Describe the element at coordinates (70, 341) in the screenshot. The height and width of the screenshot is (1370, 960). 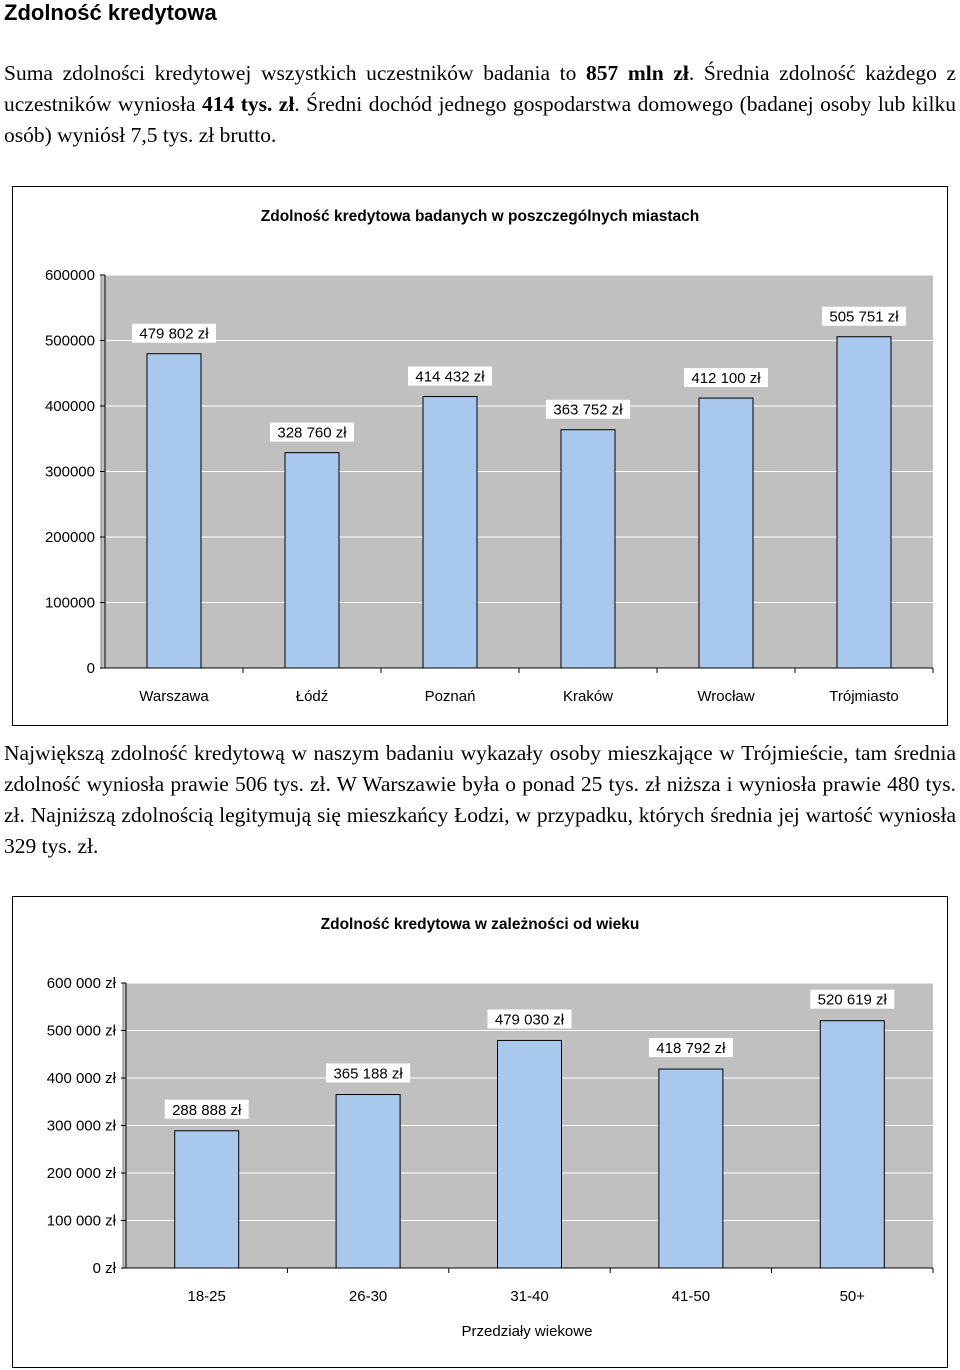
I see `city-chart-ytick-label: 500000` at that location.